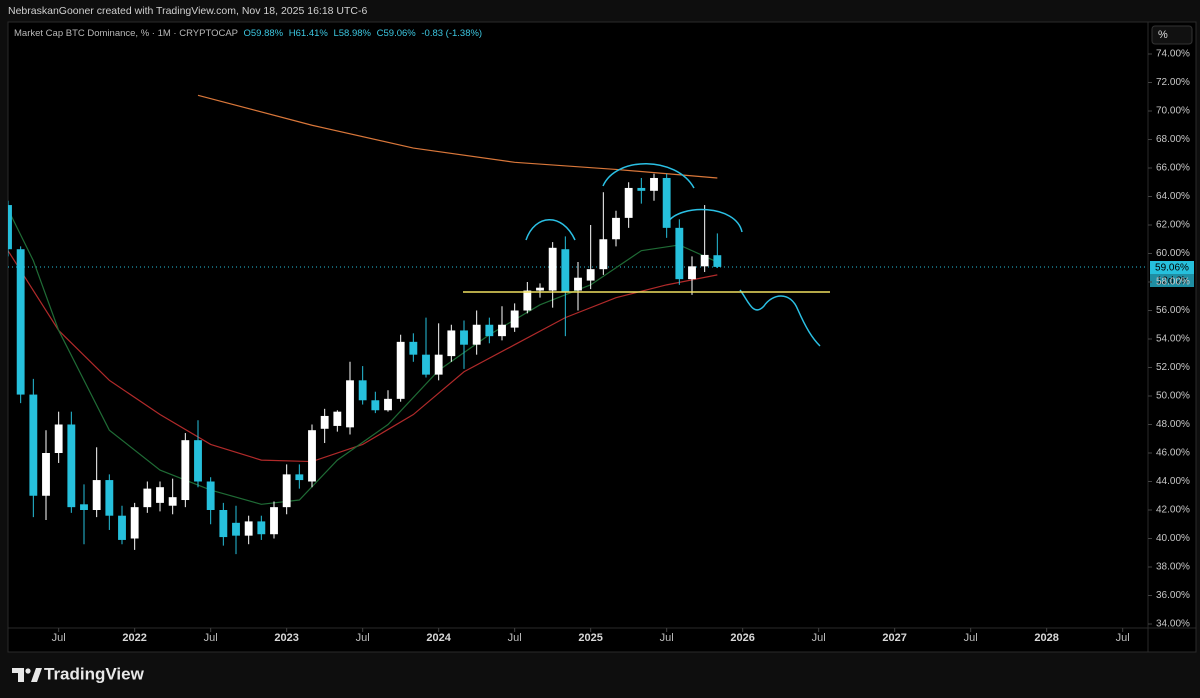 The image size is (1200, 698). Describe the element at coordinates (438, 638) in the screenshot. I see `x-tick-label: 2024` at that location.